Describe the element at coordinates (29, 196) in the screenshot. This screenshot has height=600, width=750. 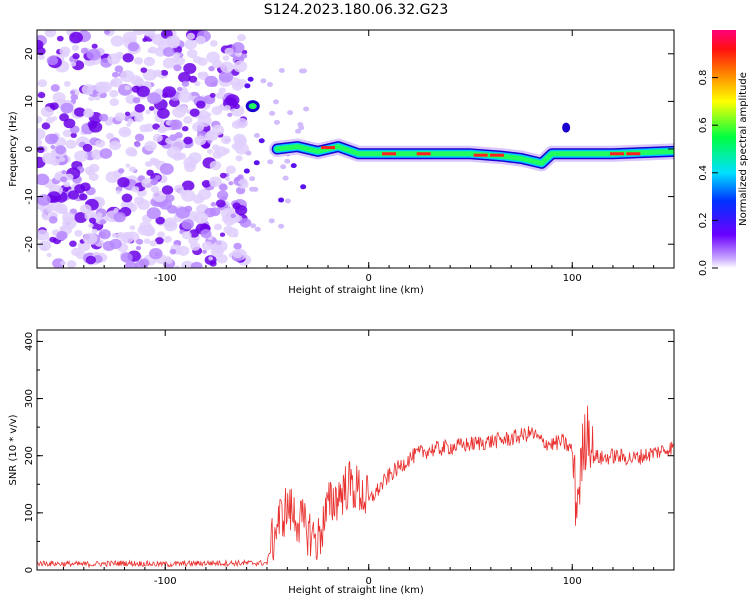
I see `y-tick-label: -10` at that location.